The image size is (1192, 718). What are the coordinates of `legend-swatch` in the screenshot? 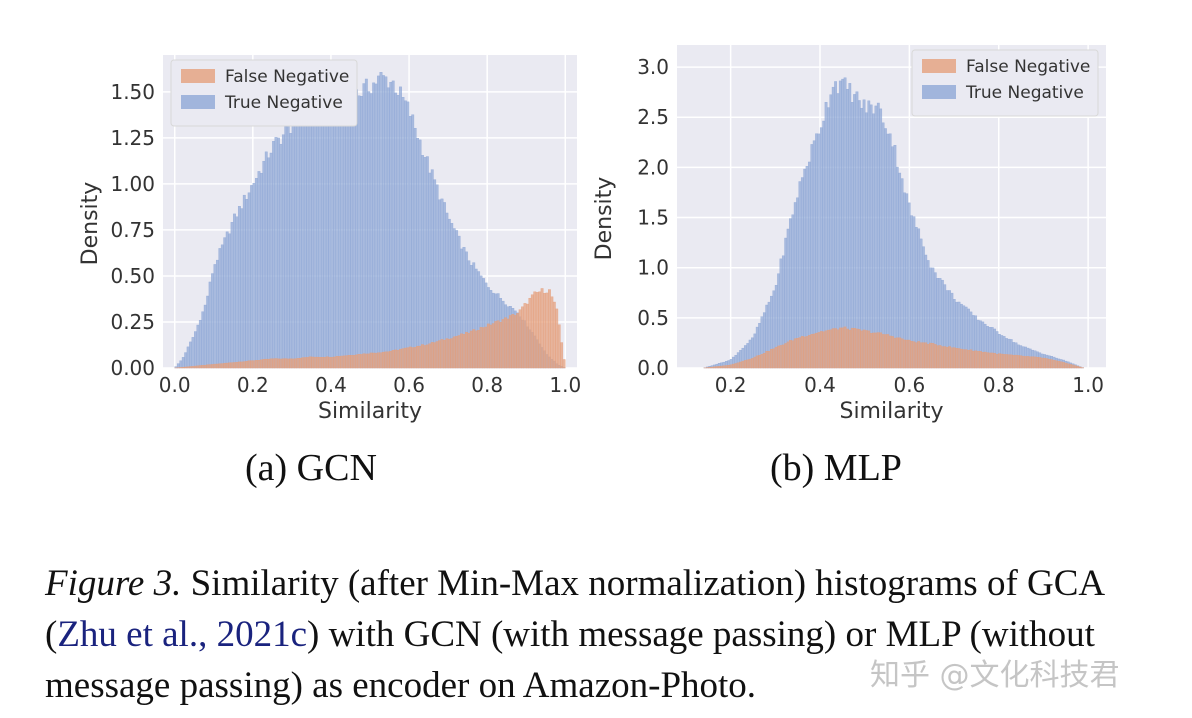 It's located at (198, 76).